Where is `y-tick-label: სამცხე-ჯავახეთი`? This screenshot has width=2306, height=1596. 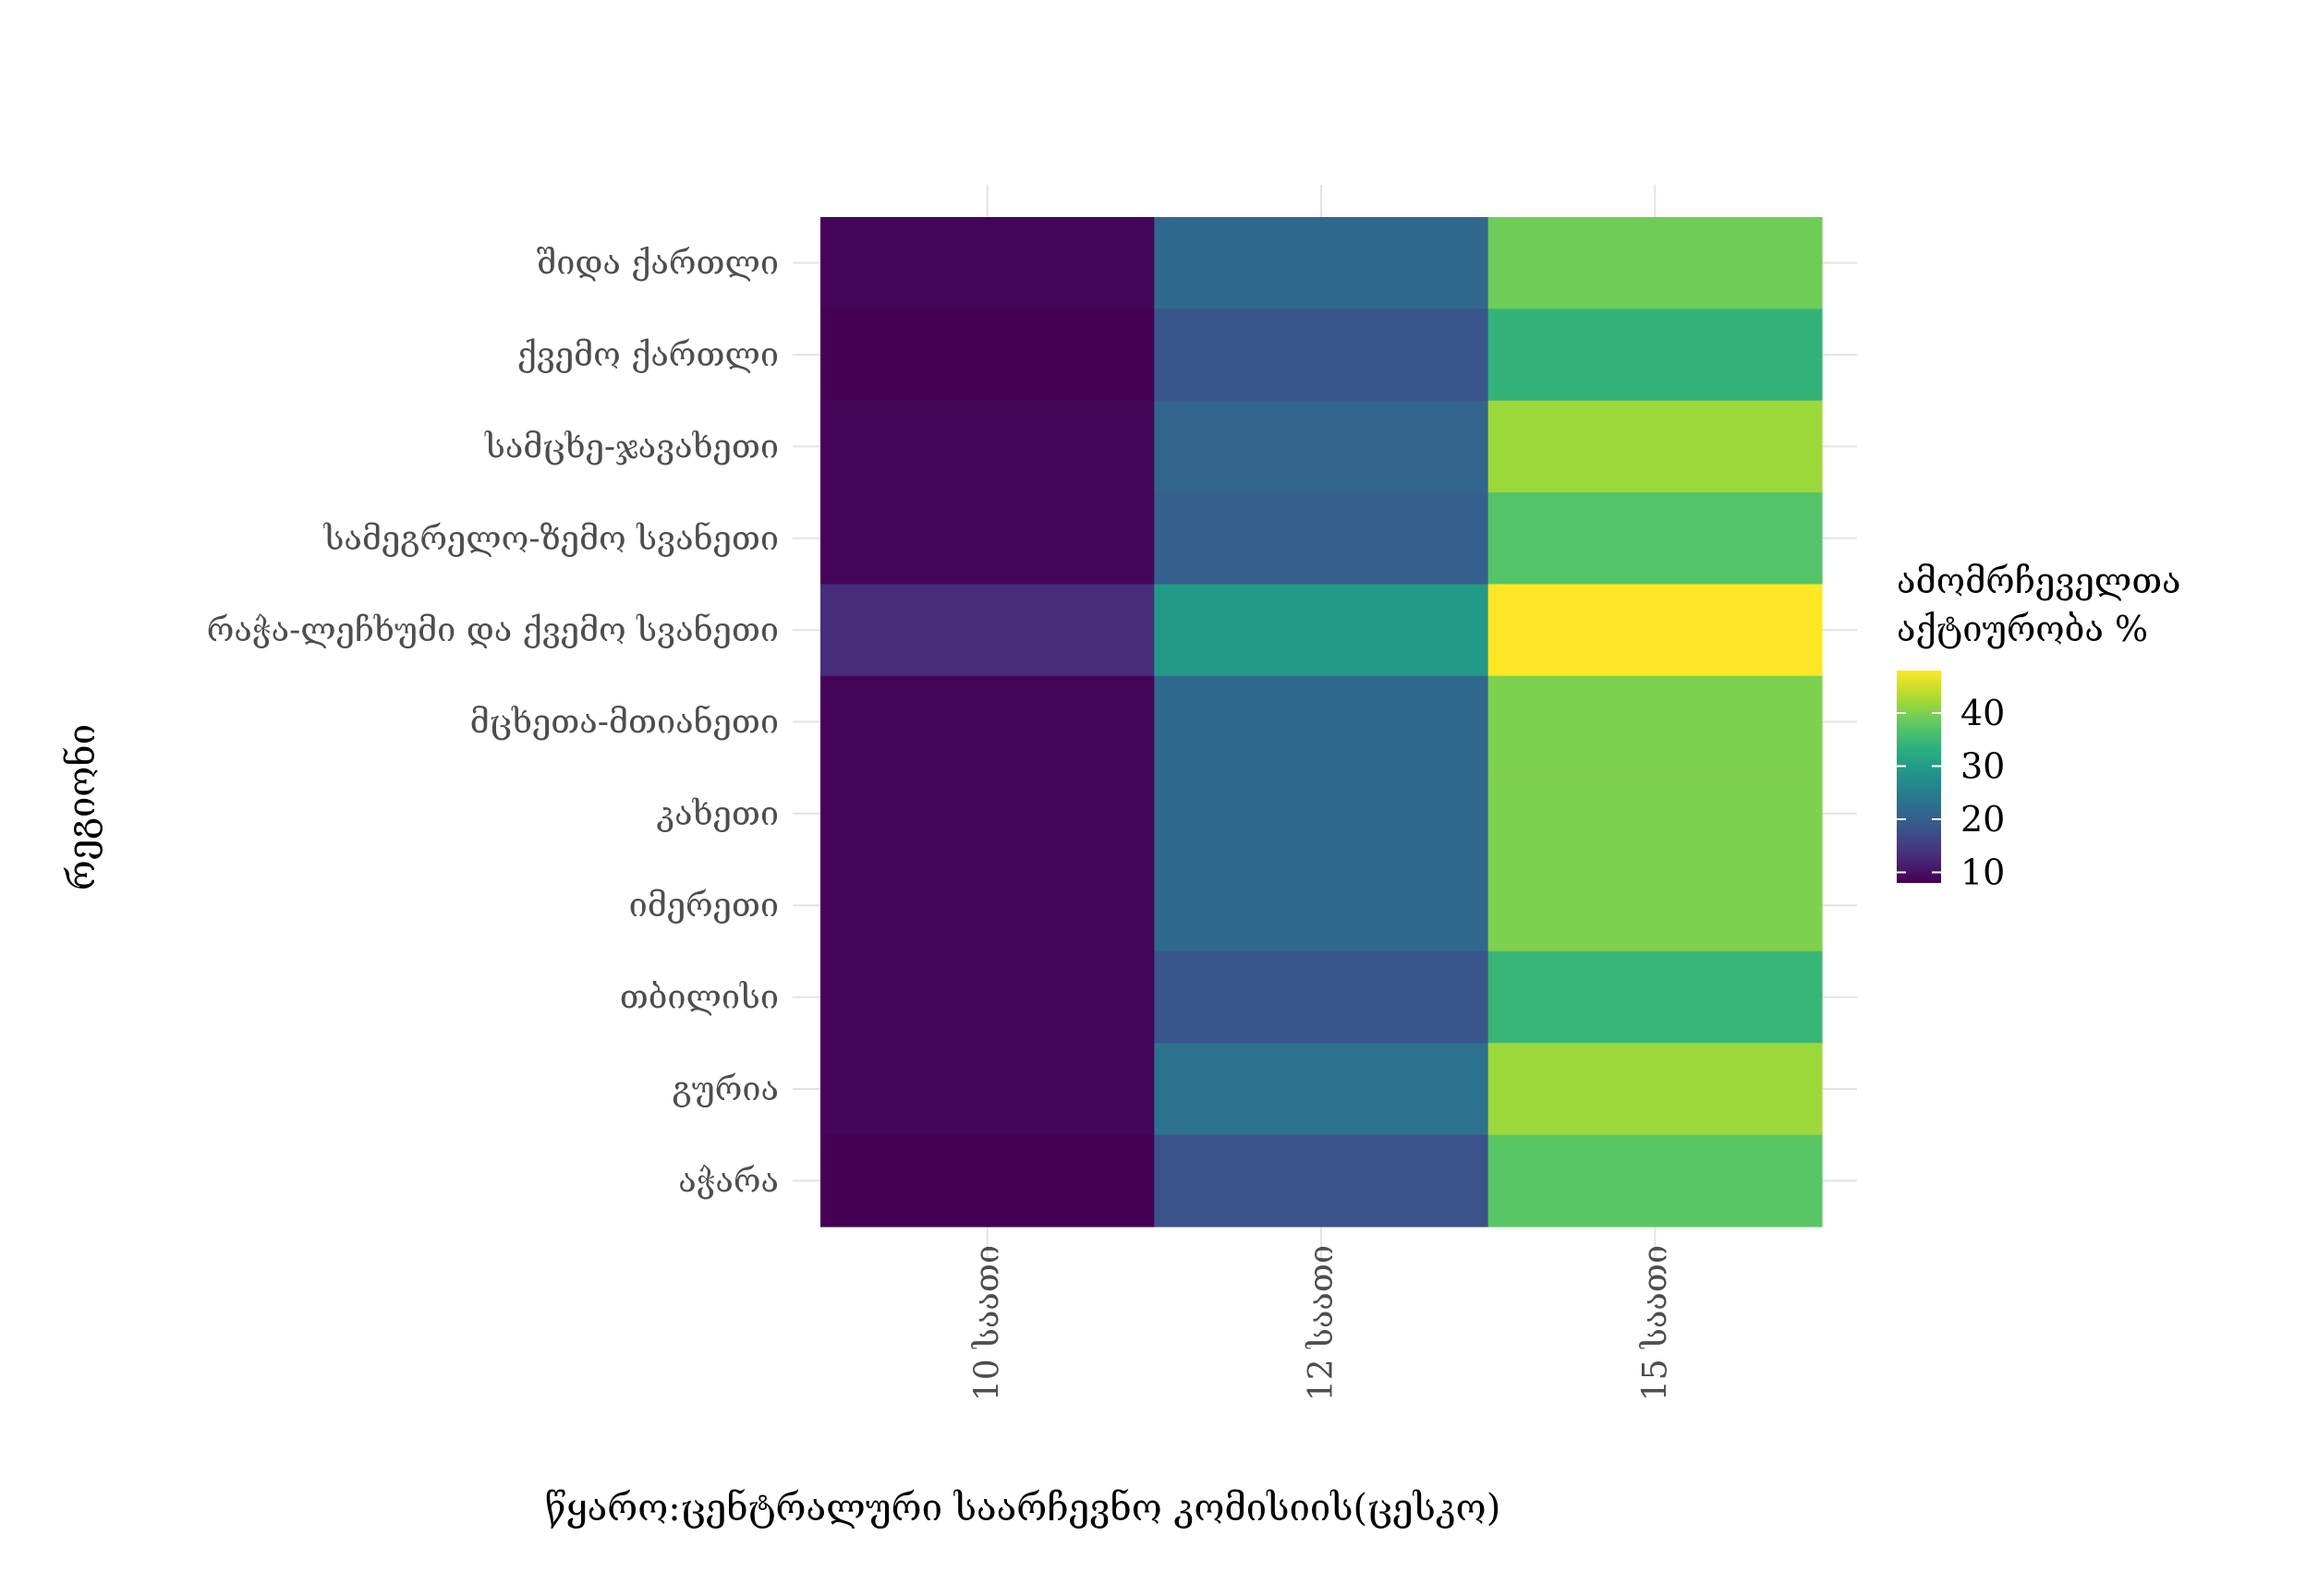
y-tick-label: სამცხე-ჯავახეთი is located at coordinates (631, 447).